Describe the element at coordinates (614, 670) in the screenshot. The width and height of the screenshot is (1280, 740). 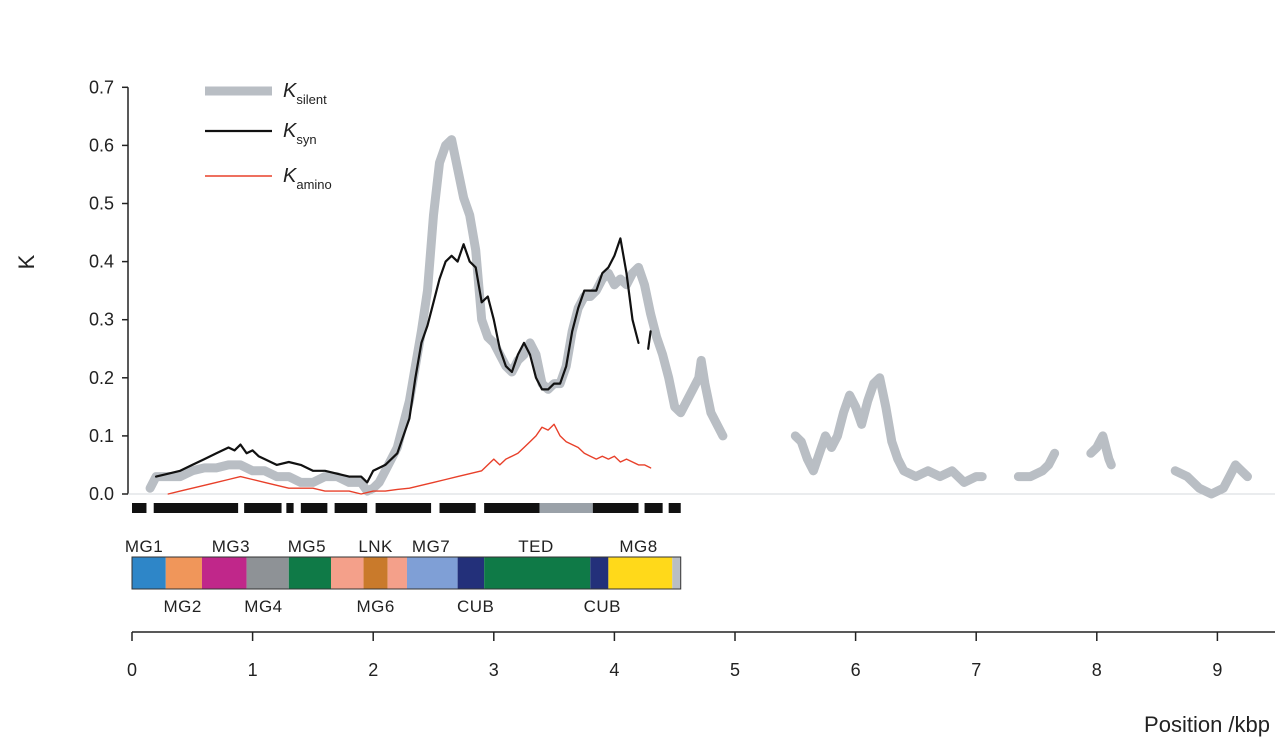
I see `x-tick-label: 4` at that location.